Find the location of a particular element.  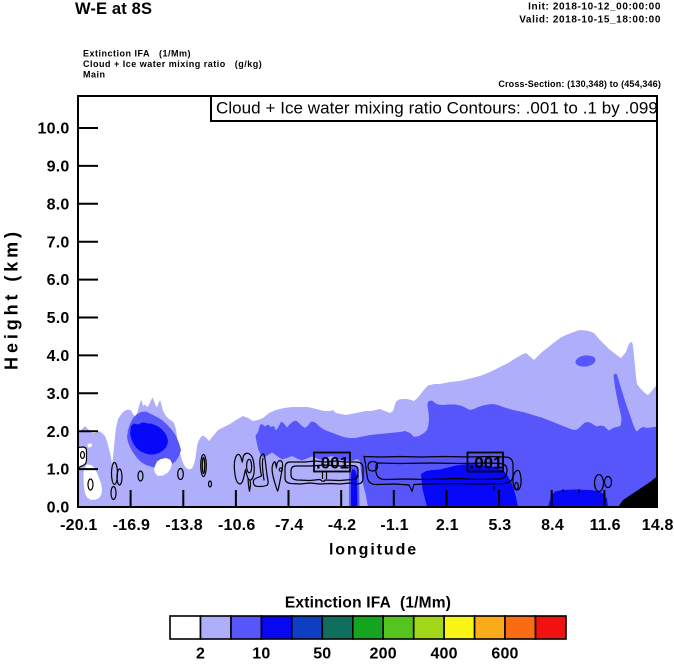

svg-text: 6.0 is located at coordinates (58, 280).